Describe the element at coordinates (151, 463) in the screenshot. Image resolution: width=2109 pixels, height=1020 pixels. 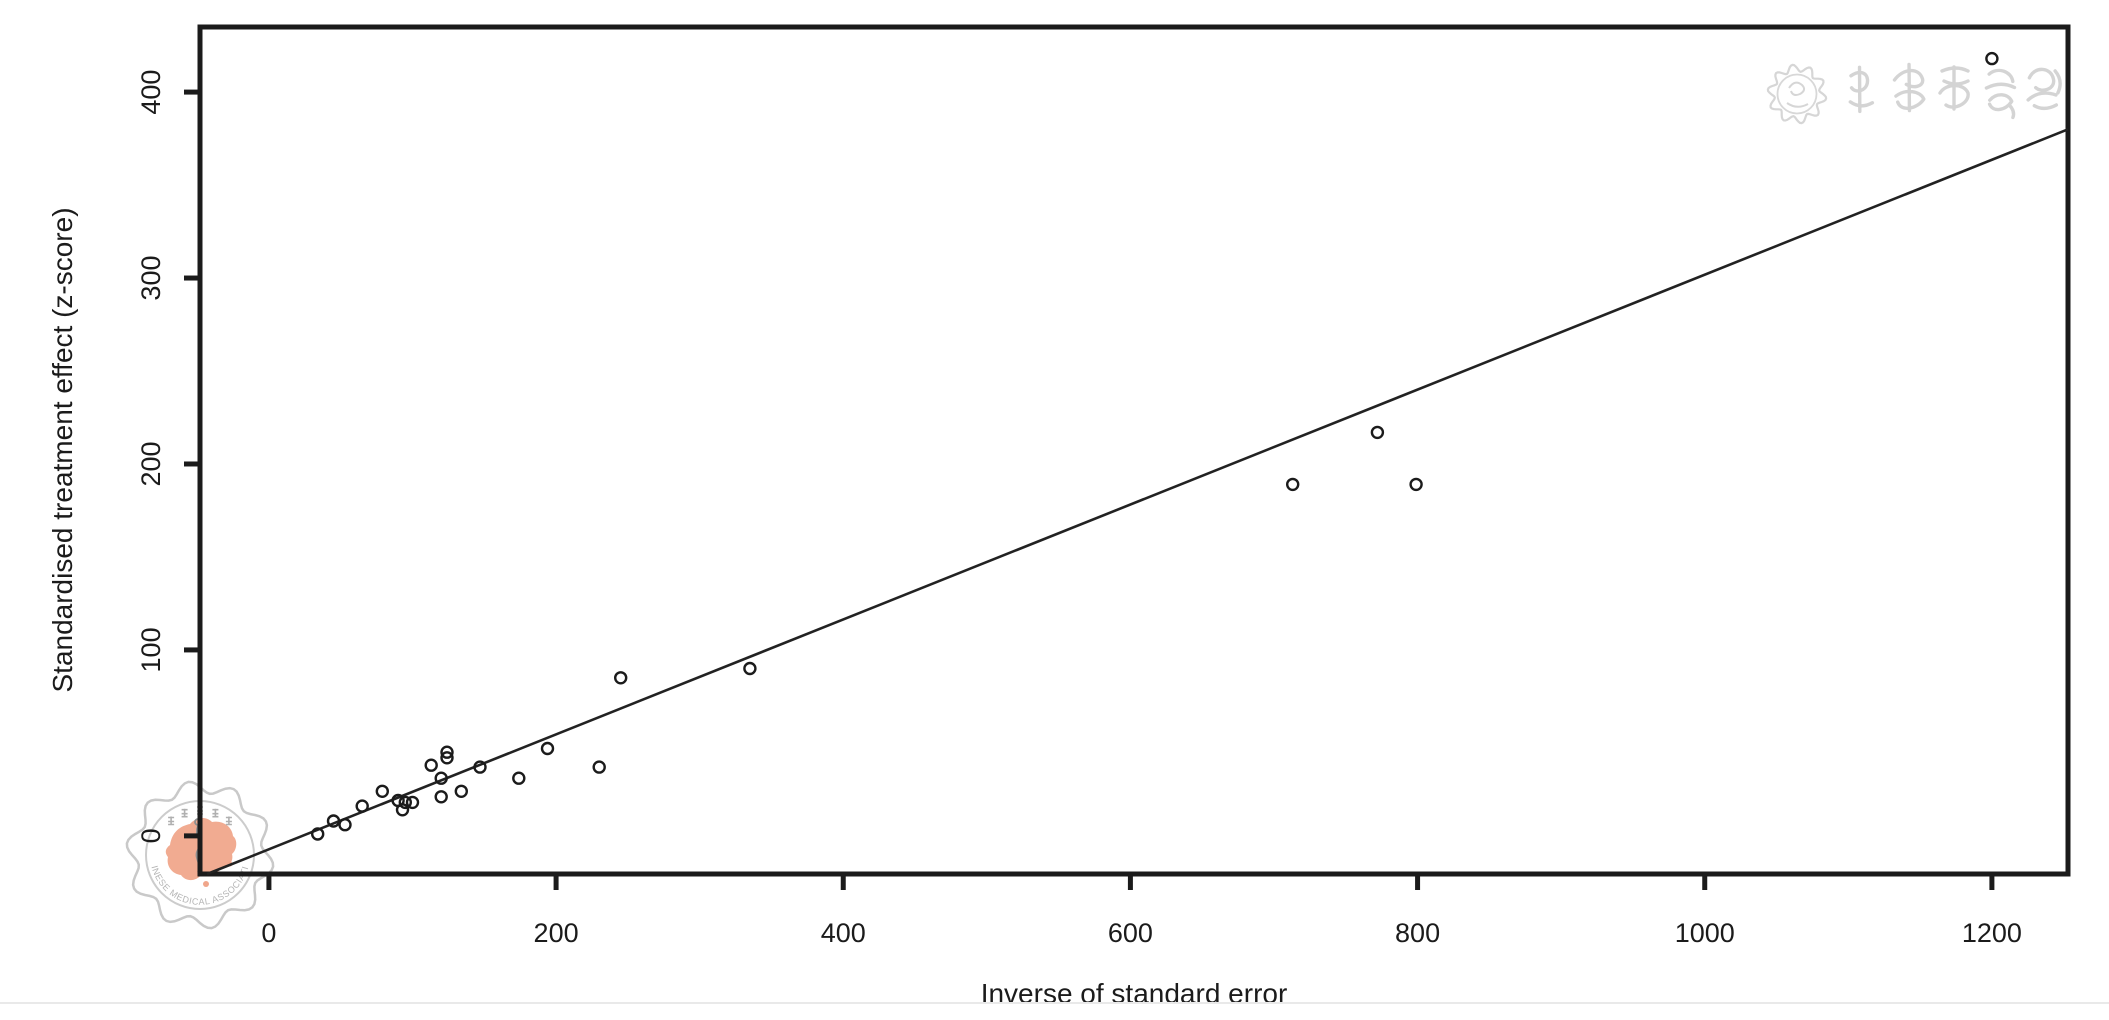
I see `y-tick-label: 200` at that location.